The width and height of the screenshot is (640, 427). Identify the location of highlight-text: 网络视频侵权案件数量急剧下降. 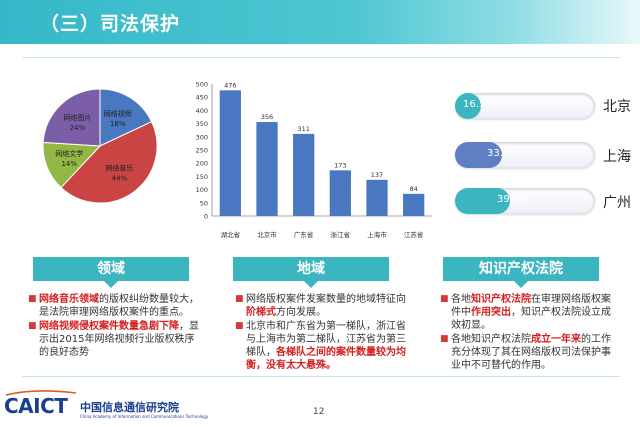
(109, 326).